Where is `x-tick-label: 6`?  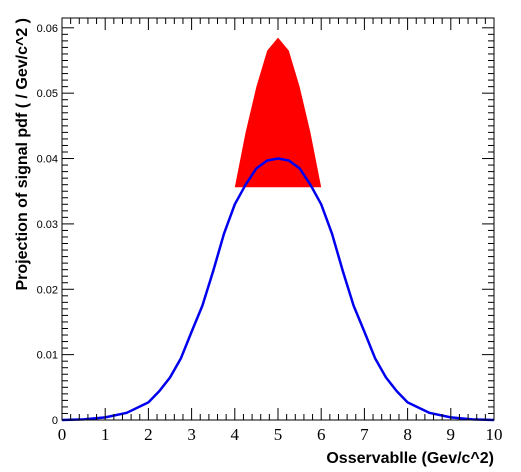
x-tick-label: 6 is located at coordinates (321, 434).